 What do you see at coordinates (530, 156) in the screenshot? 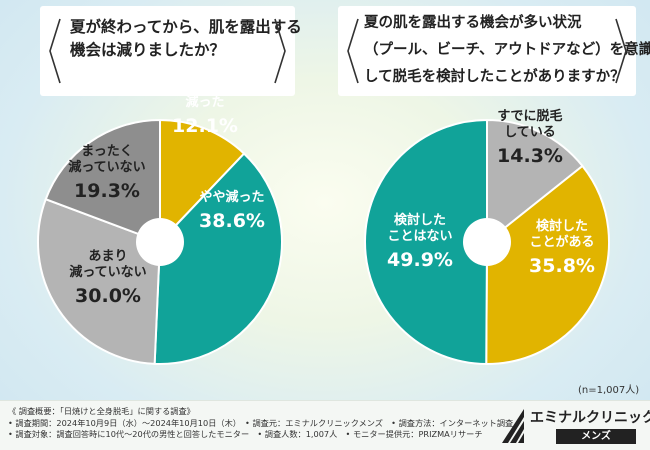
I see `pie2-value-label: 14.3%` at bounding box center [530, 156].